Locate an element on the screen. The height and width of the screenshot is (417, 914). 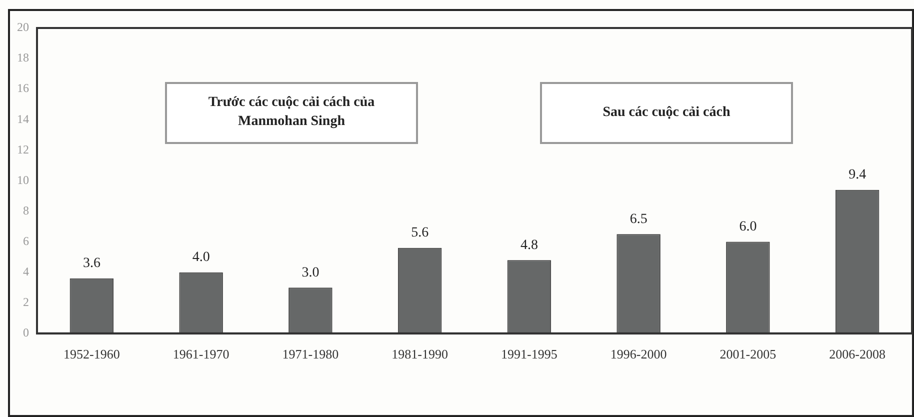
annotation: Trước các cuộc cải cách của Manmohan Singh is located at coordinates (291, 112).